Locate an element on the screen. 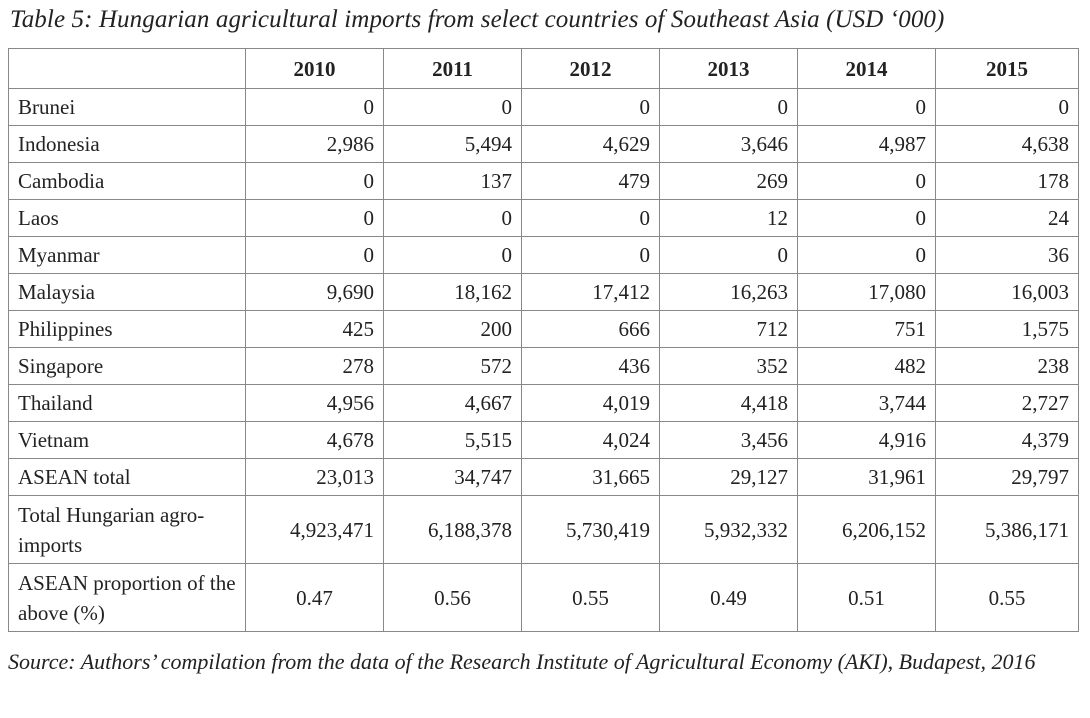 The image size is (1090, 718). header-cell: 2013 is located at coordinates (728, 68).